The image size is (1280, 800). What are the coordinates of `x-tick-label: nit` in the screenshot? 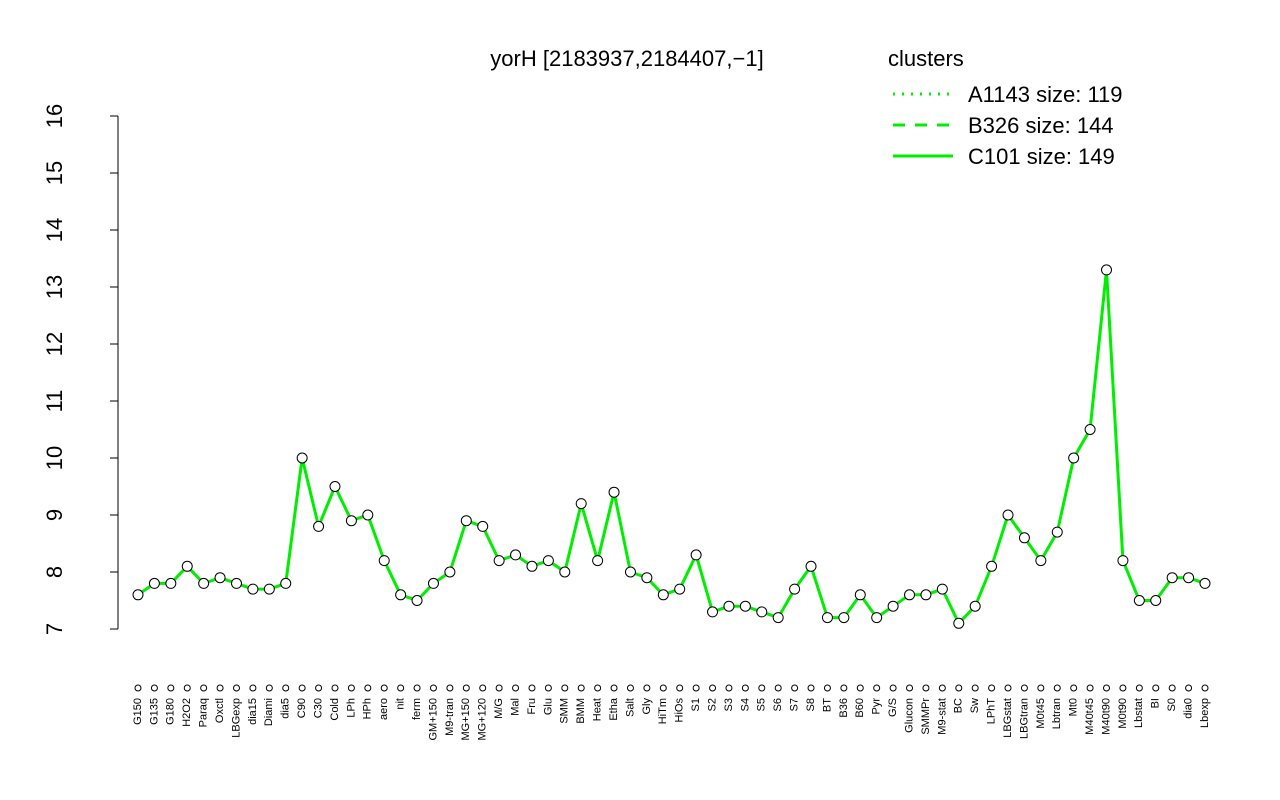 It's located at (401, 704).